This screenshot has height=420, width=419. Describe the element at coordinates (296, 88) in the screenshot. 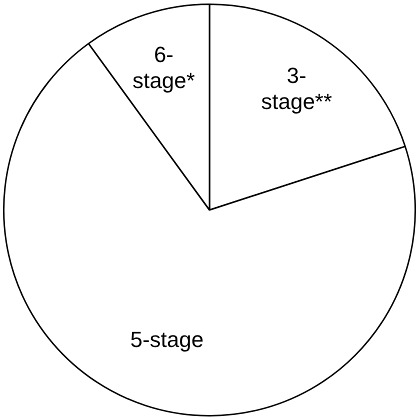

I see `slice-label: 3-stage**` at that location.